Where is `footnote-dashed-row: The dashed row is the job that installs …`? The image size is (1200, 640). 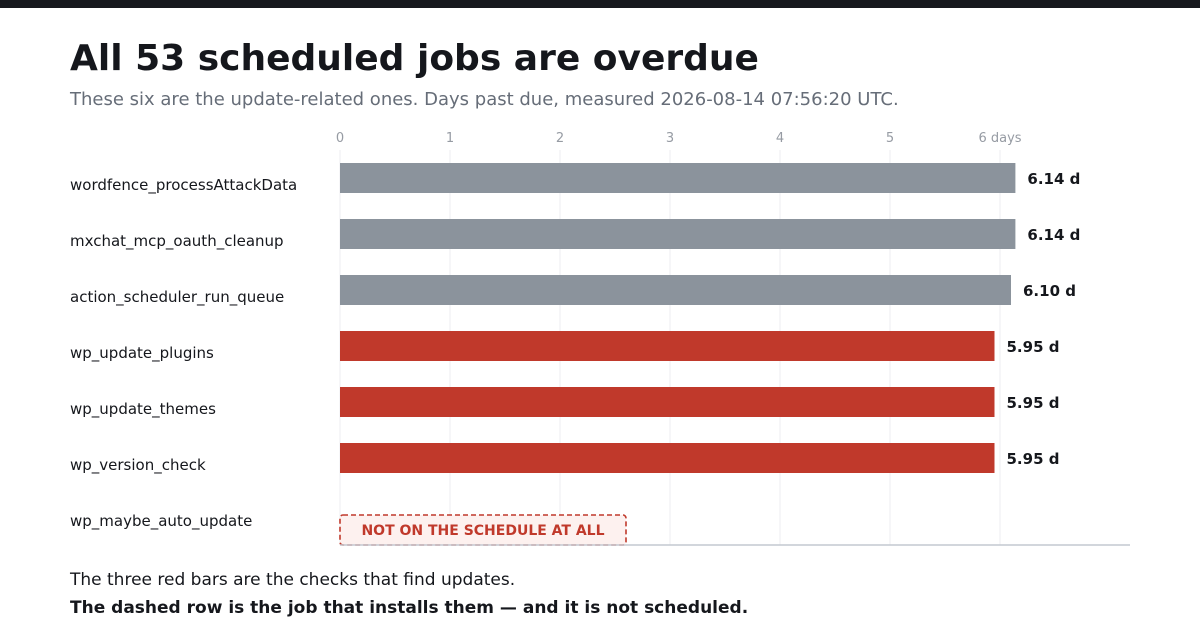 footnote-dashed-row: The dashed row is the job that installs … is located at coordinates (409, 608).